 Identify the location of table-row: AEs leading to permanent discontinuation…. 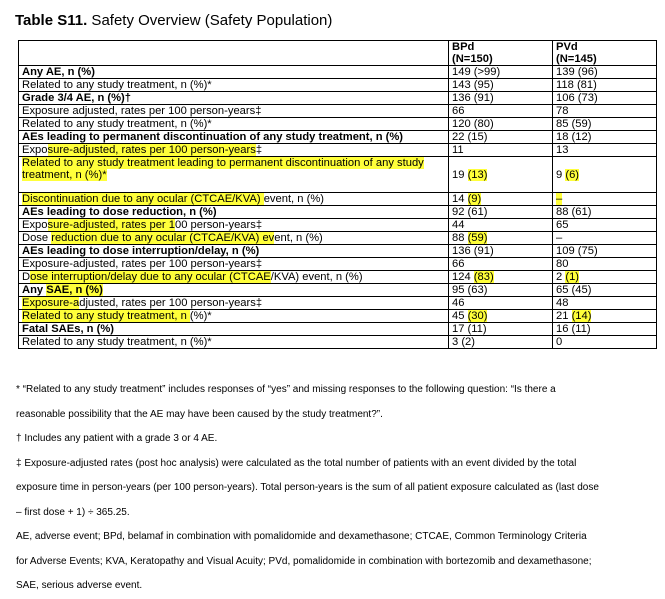
(337, 137).